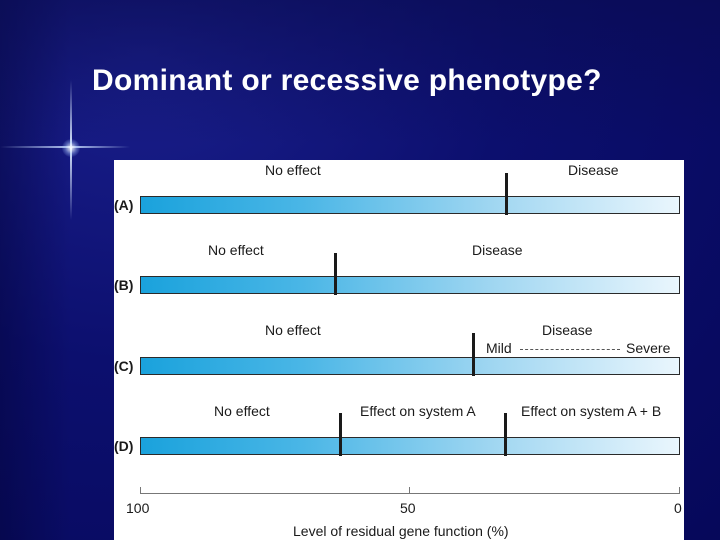 The height and width of the screenshot is (540, 720). Describe the element at coordinates (408, 508) in the screenshot. I see `x-axis-label-50: 50` at that location.